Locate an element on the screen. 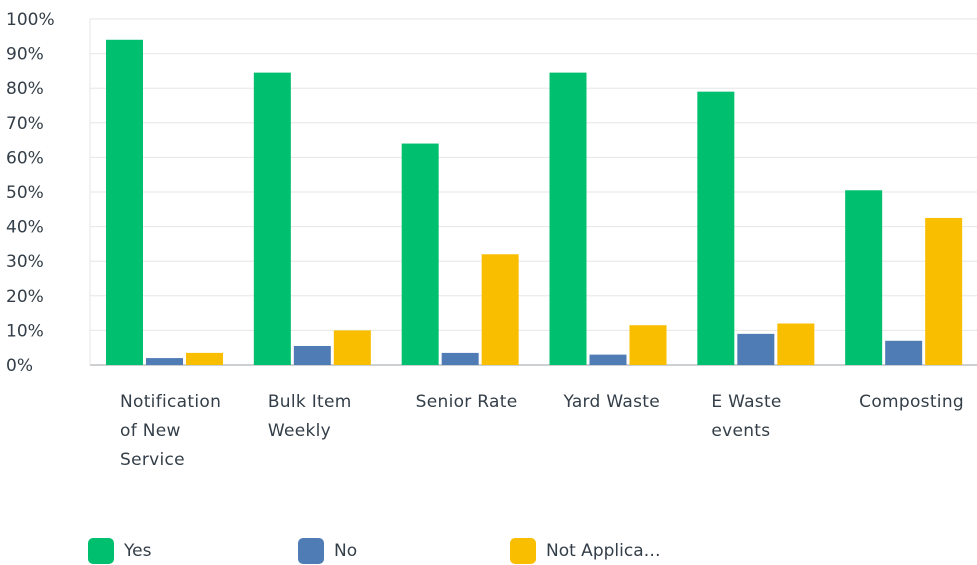 The height and width of the screenshot is (565, 977). y-tick-label: 90% is located at coordinates (25, 55).